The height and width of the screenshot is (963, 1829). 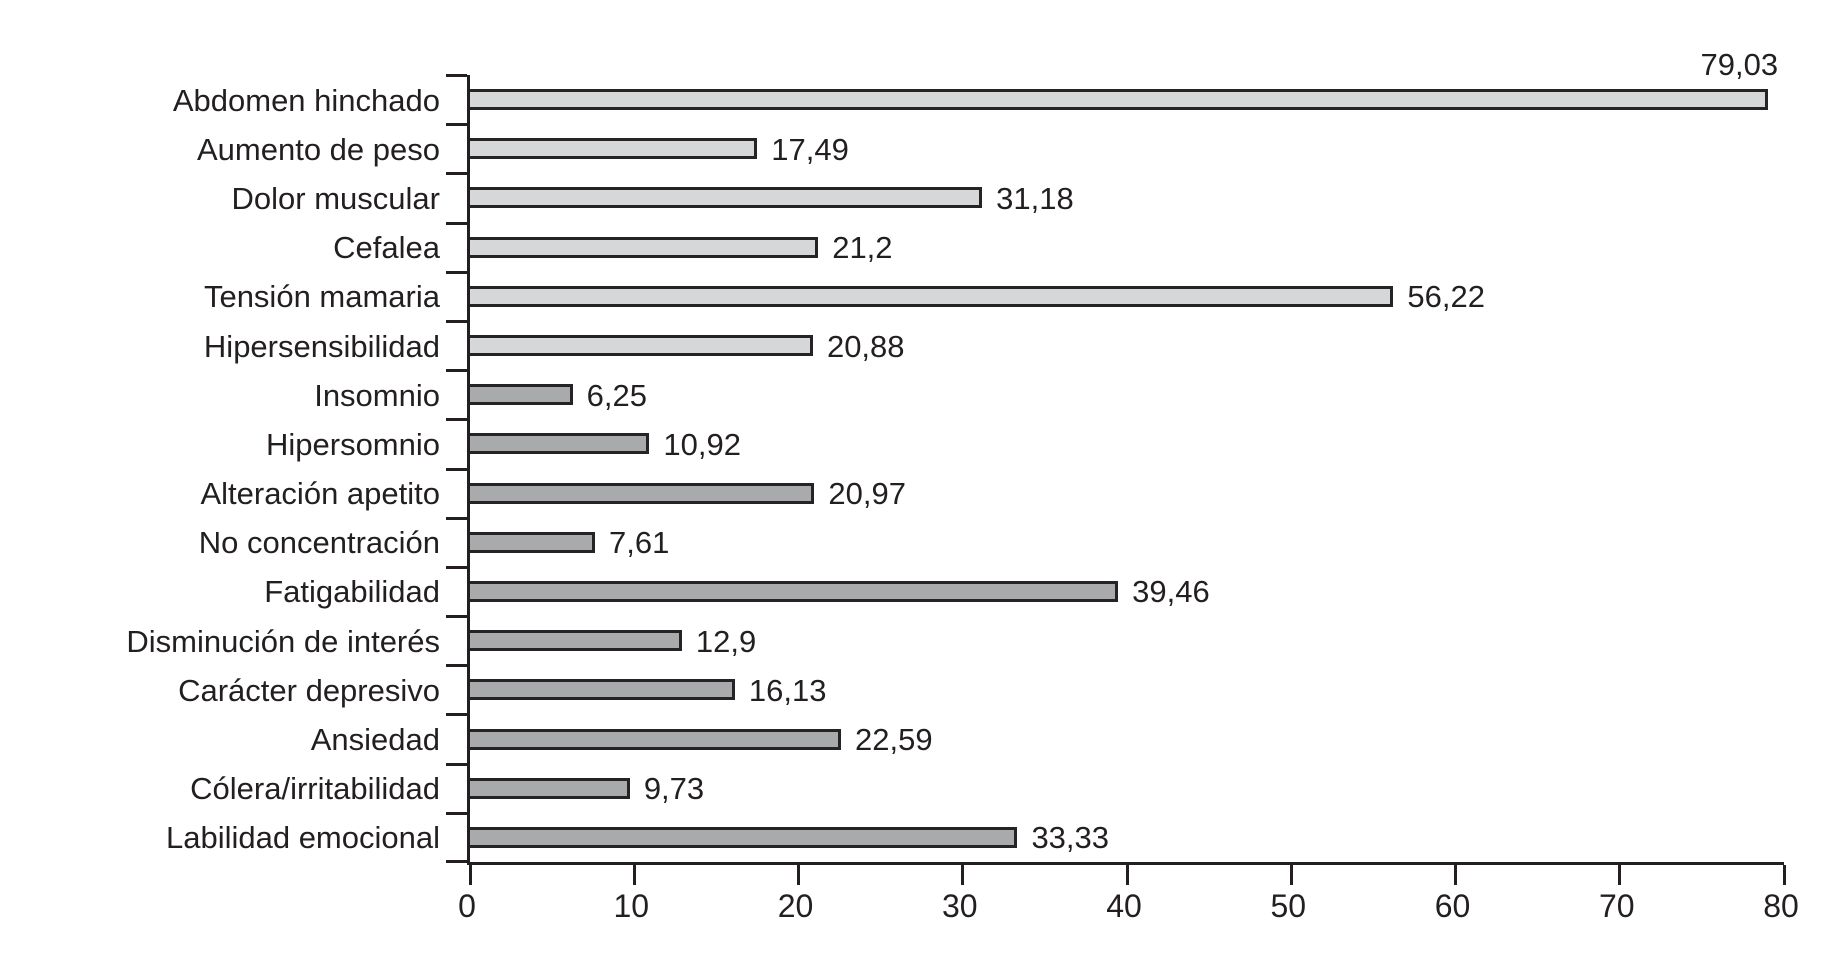 I want to click on category-label: Abdomen hinchado, so click(x=306, y=100).